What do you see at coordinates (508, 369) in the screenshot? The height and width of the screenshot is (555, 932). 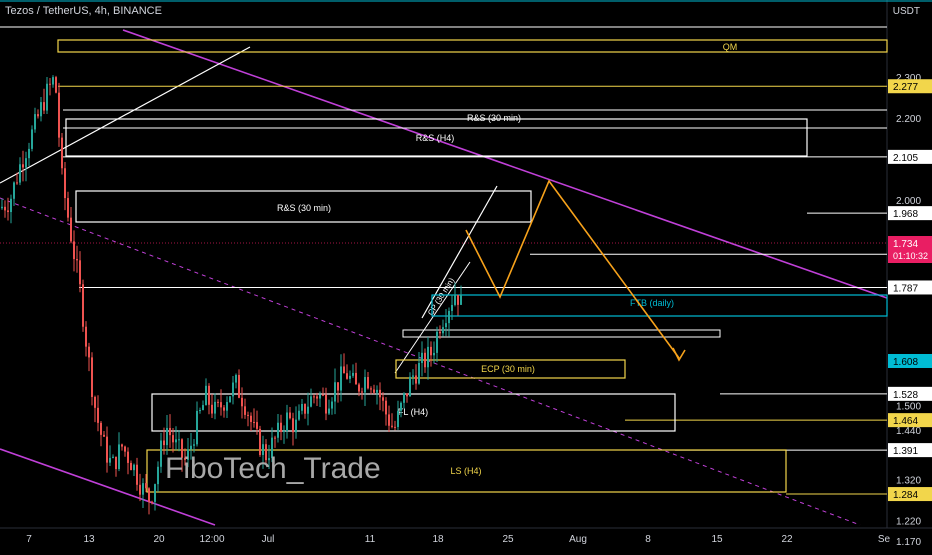 I see `zone-label: ECP (30 min)` at bounding box center [508, 369].